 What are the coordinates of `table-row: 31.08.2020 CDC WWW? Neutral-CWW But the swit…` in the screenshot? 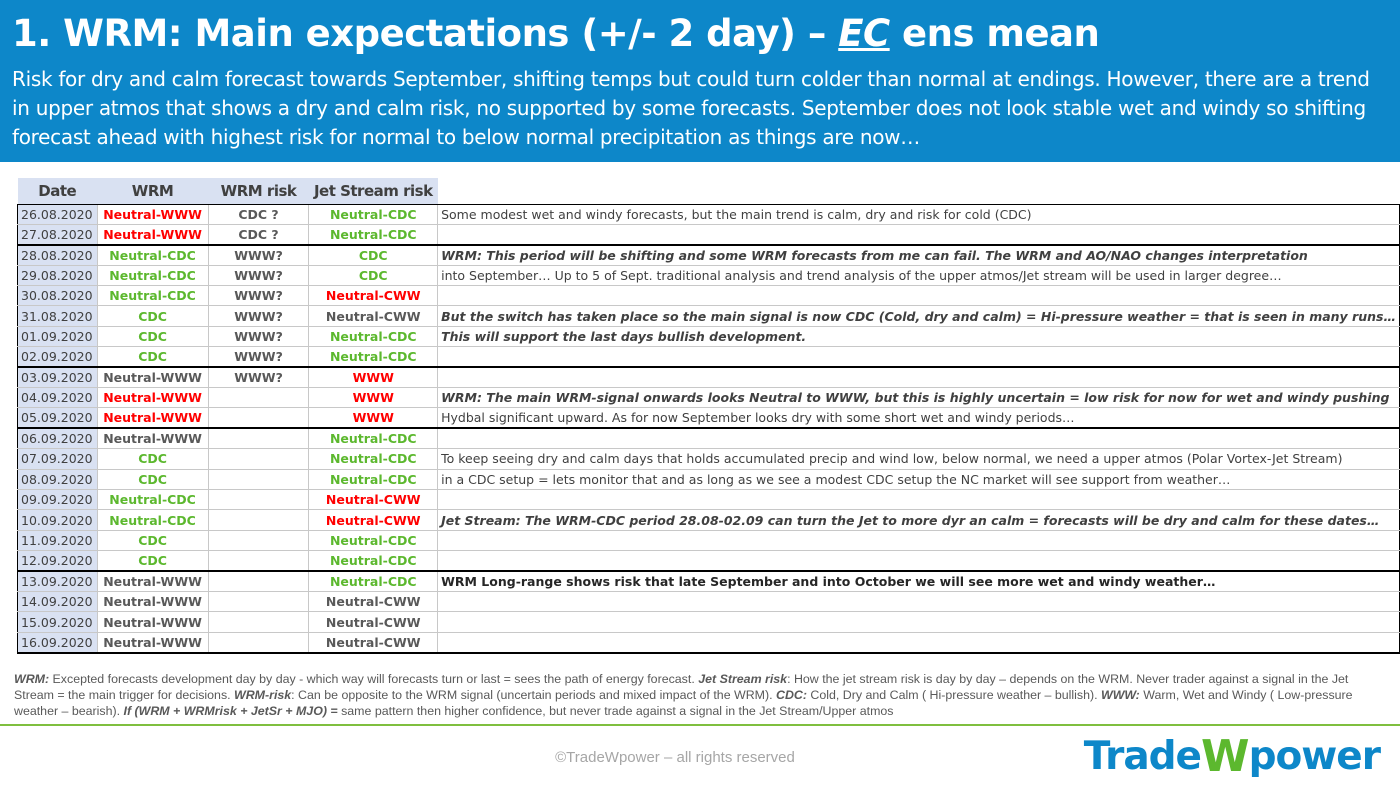 It's located at (708, 316).